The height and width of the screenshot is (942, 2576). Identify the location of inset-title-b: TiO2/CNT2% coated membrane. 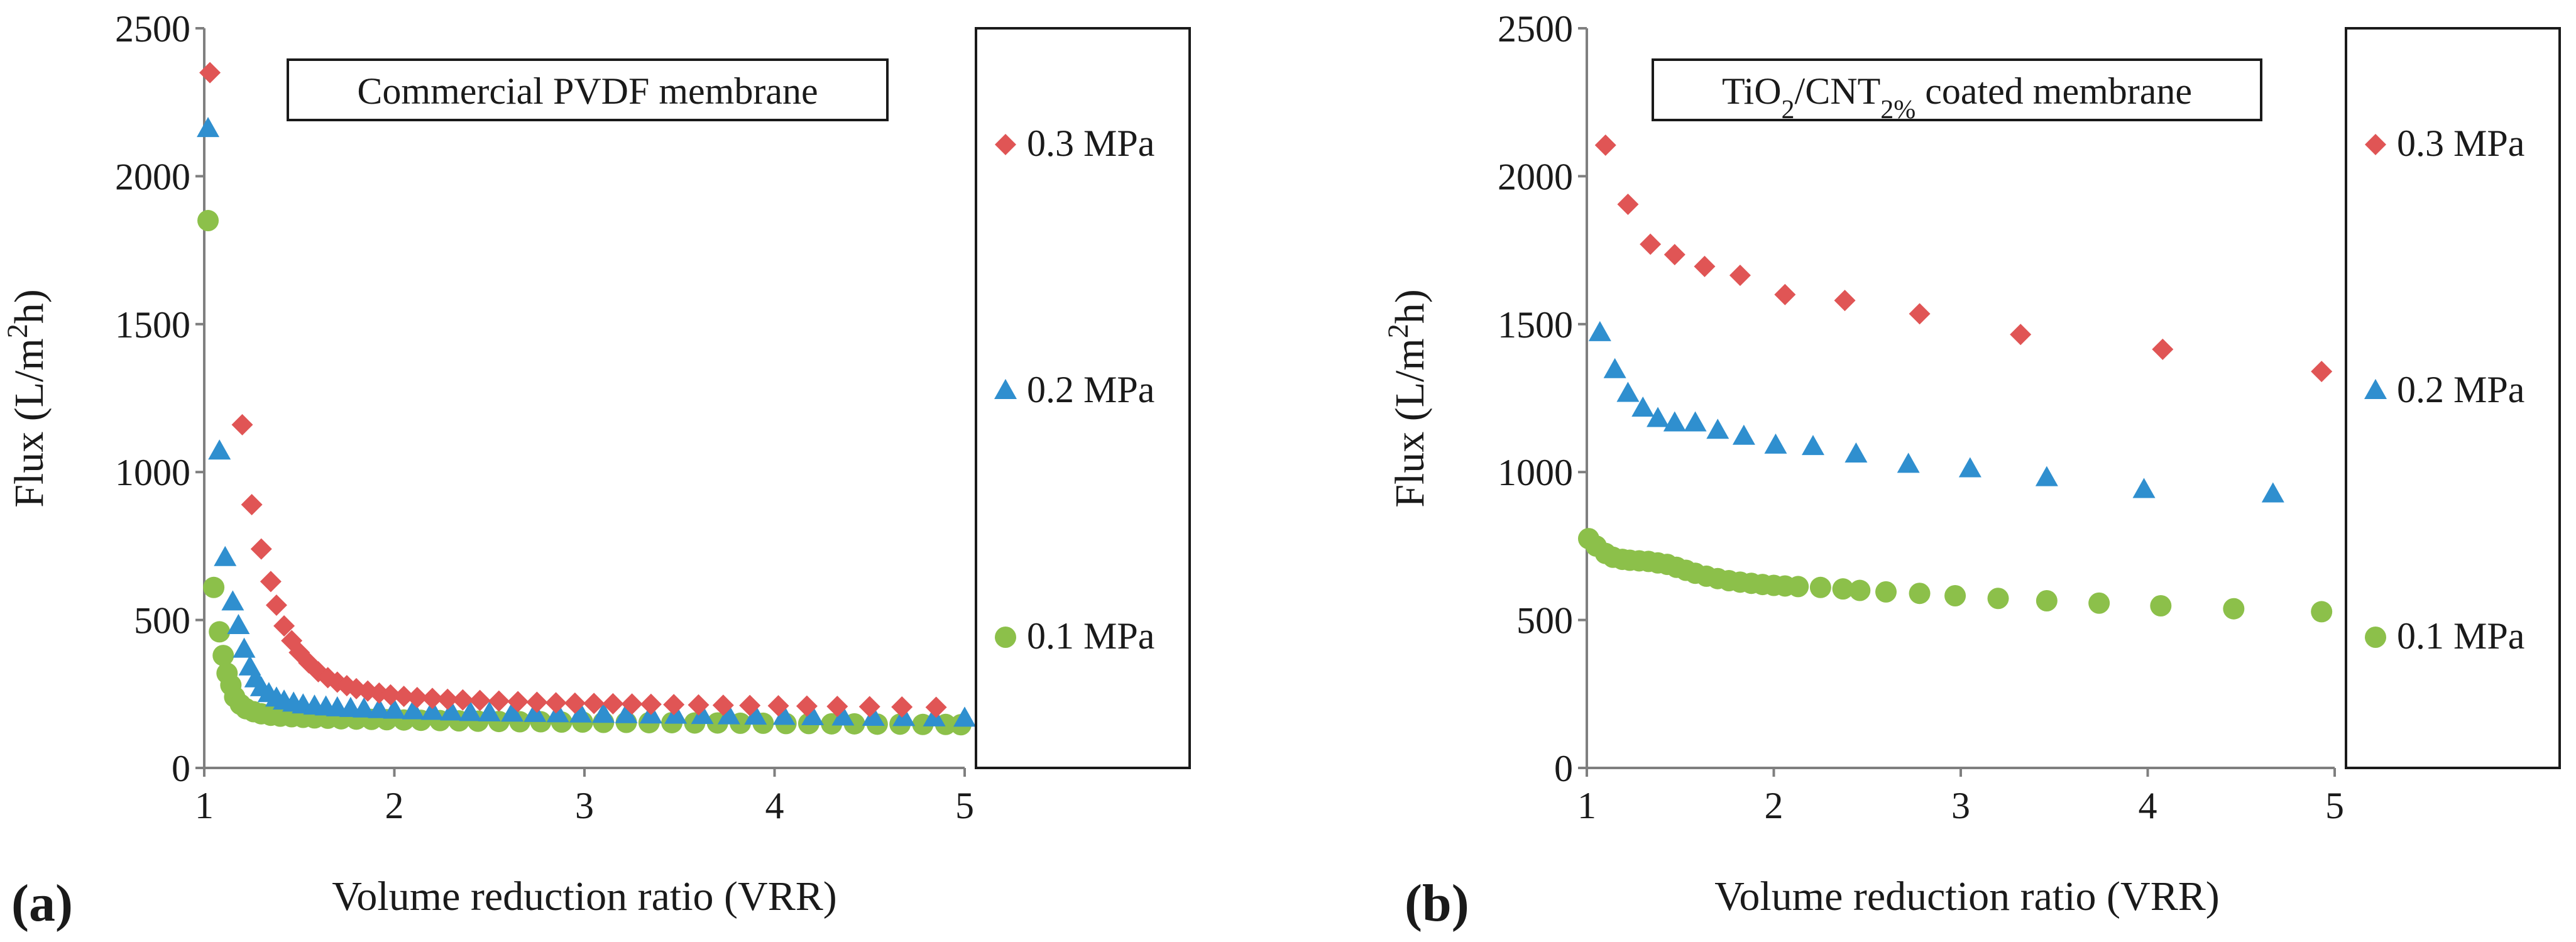
(1957, 97).